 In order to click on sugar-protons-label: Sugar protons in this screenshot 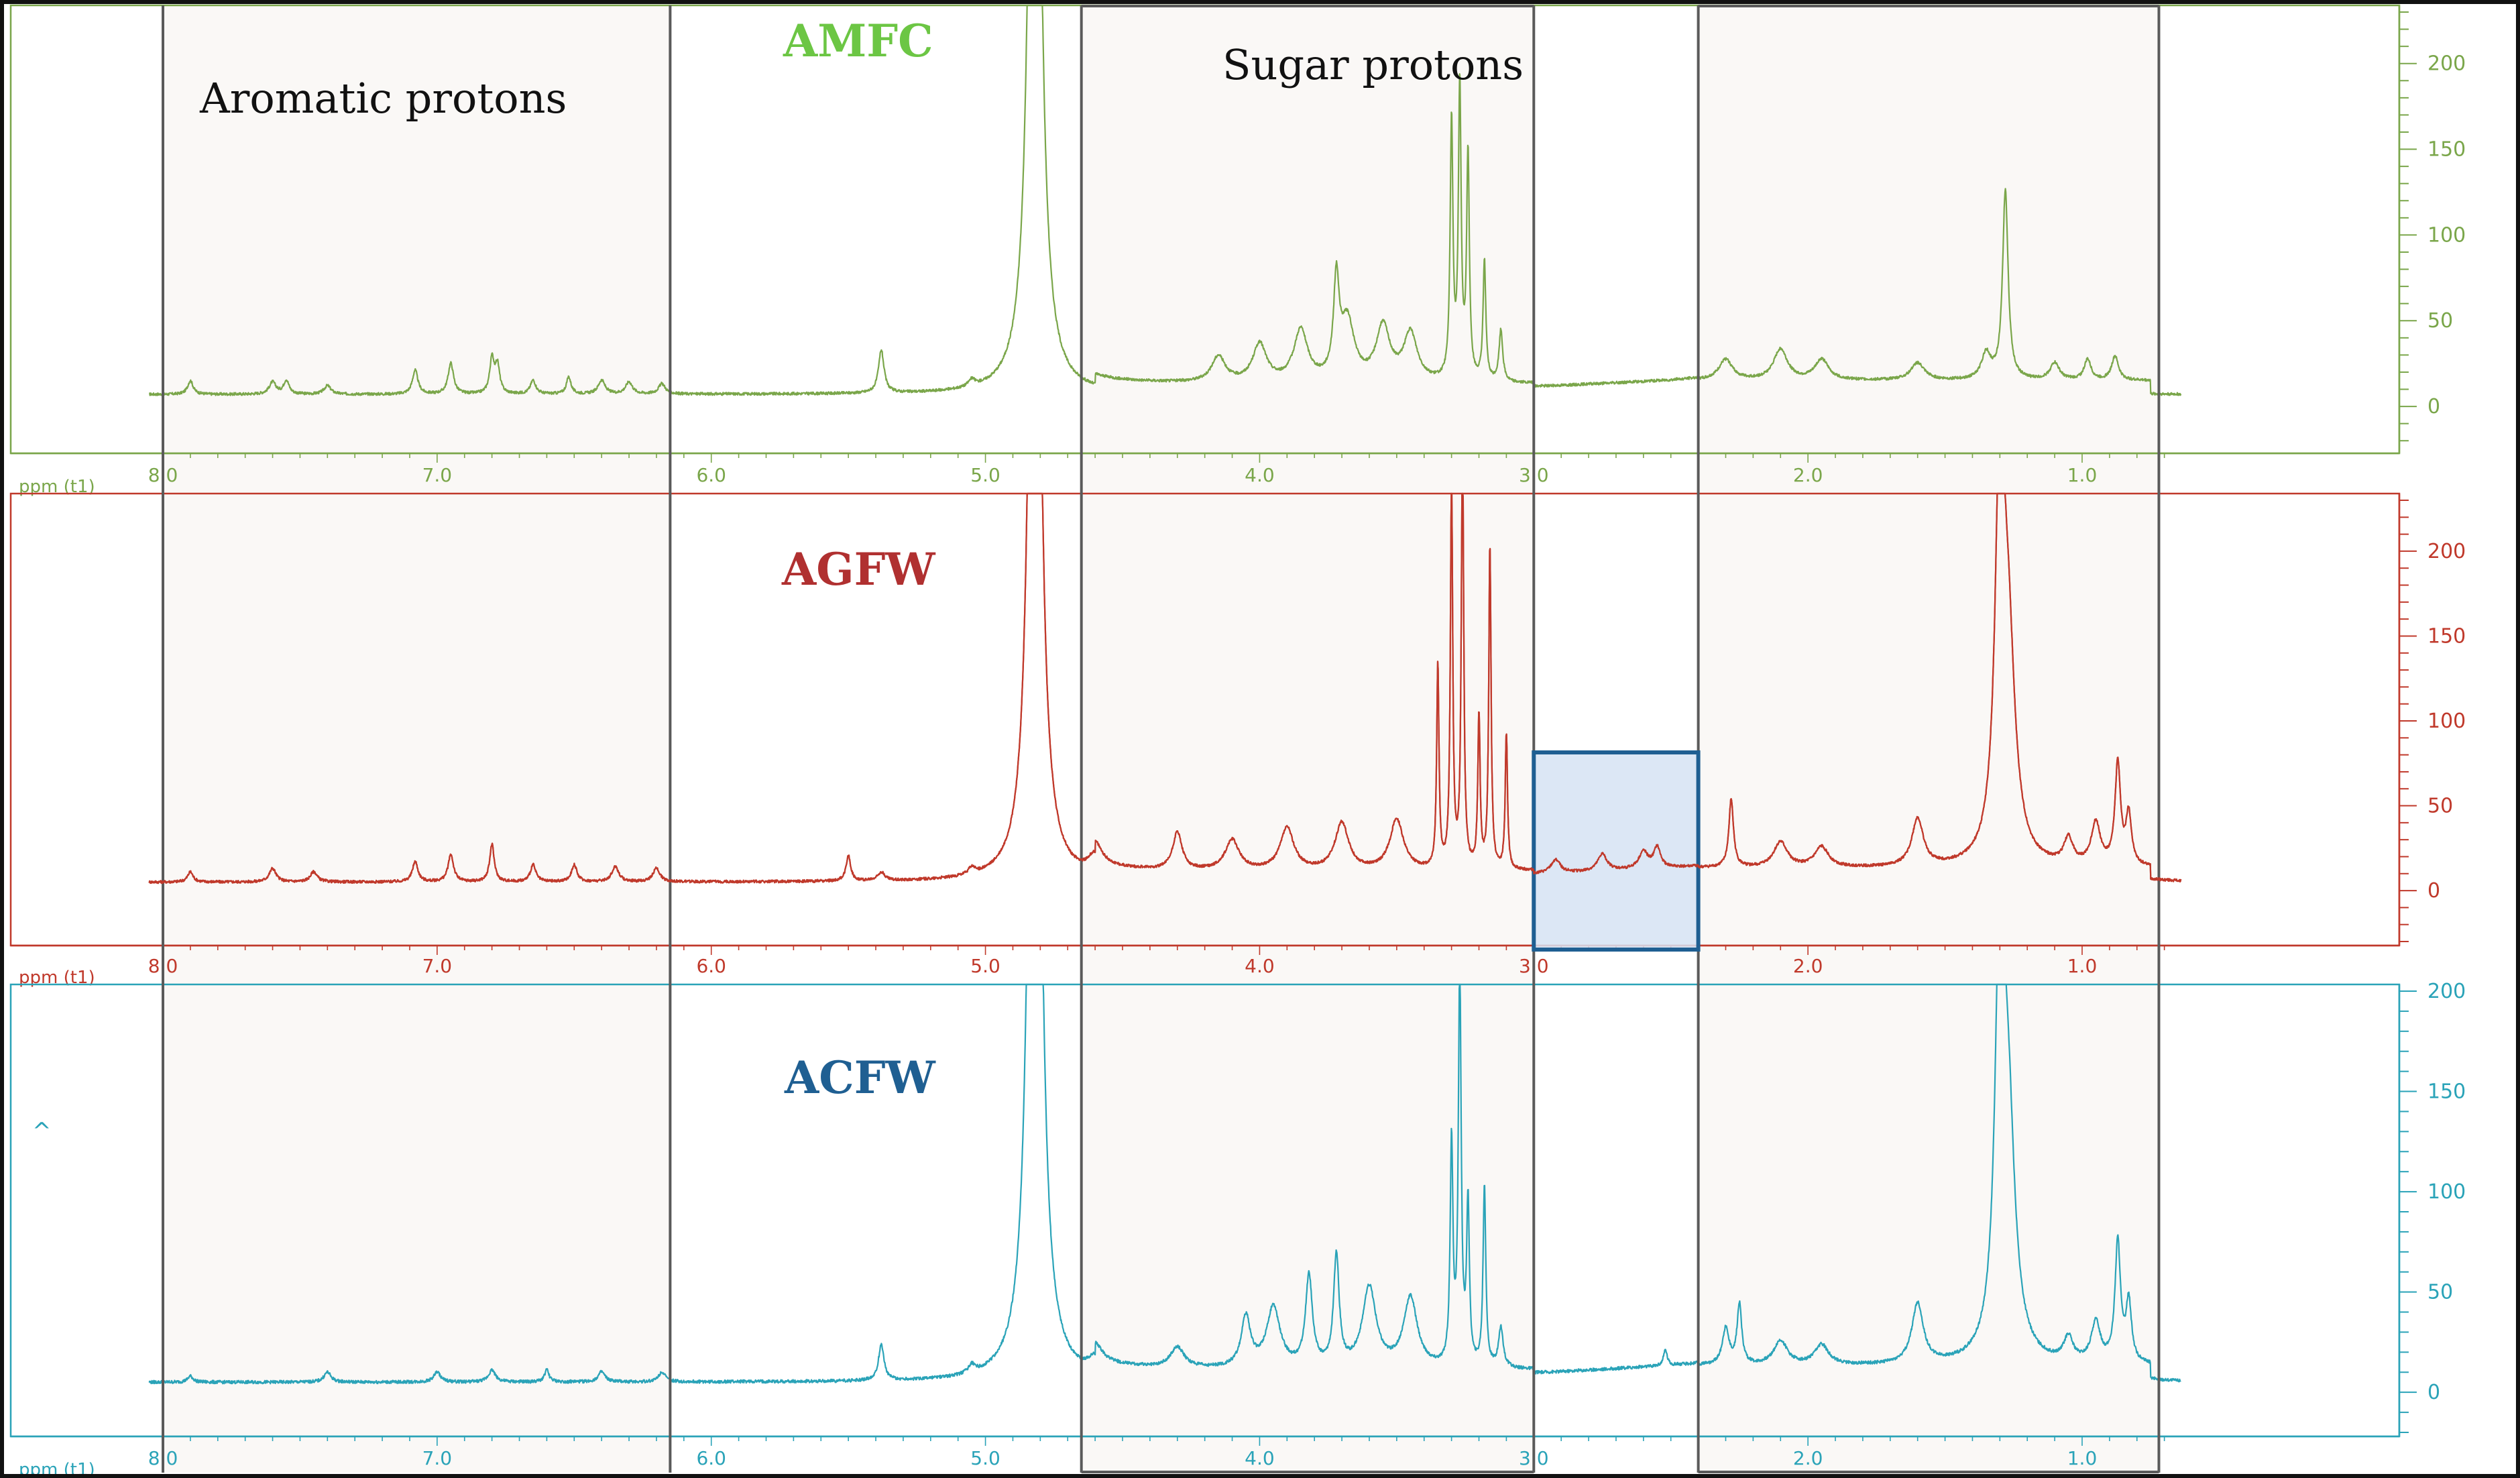, I will do `click(1373, 64)`.